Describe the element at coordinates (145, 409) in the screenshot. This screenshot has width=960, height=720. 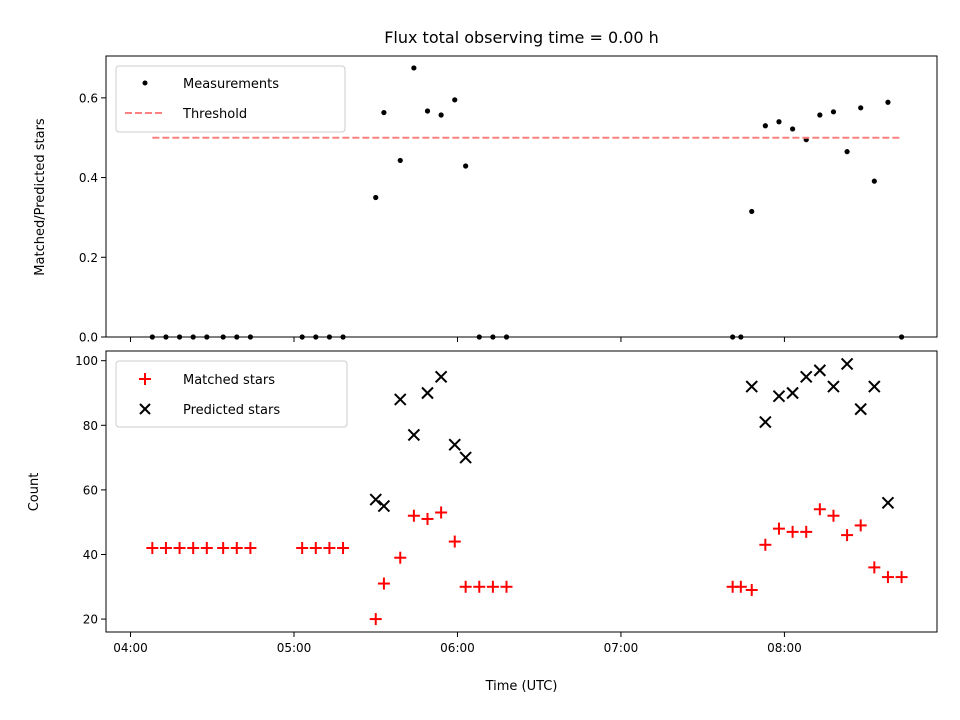
I see `legend-predicted-marker` at that location.